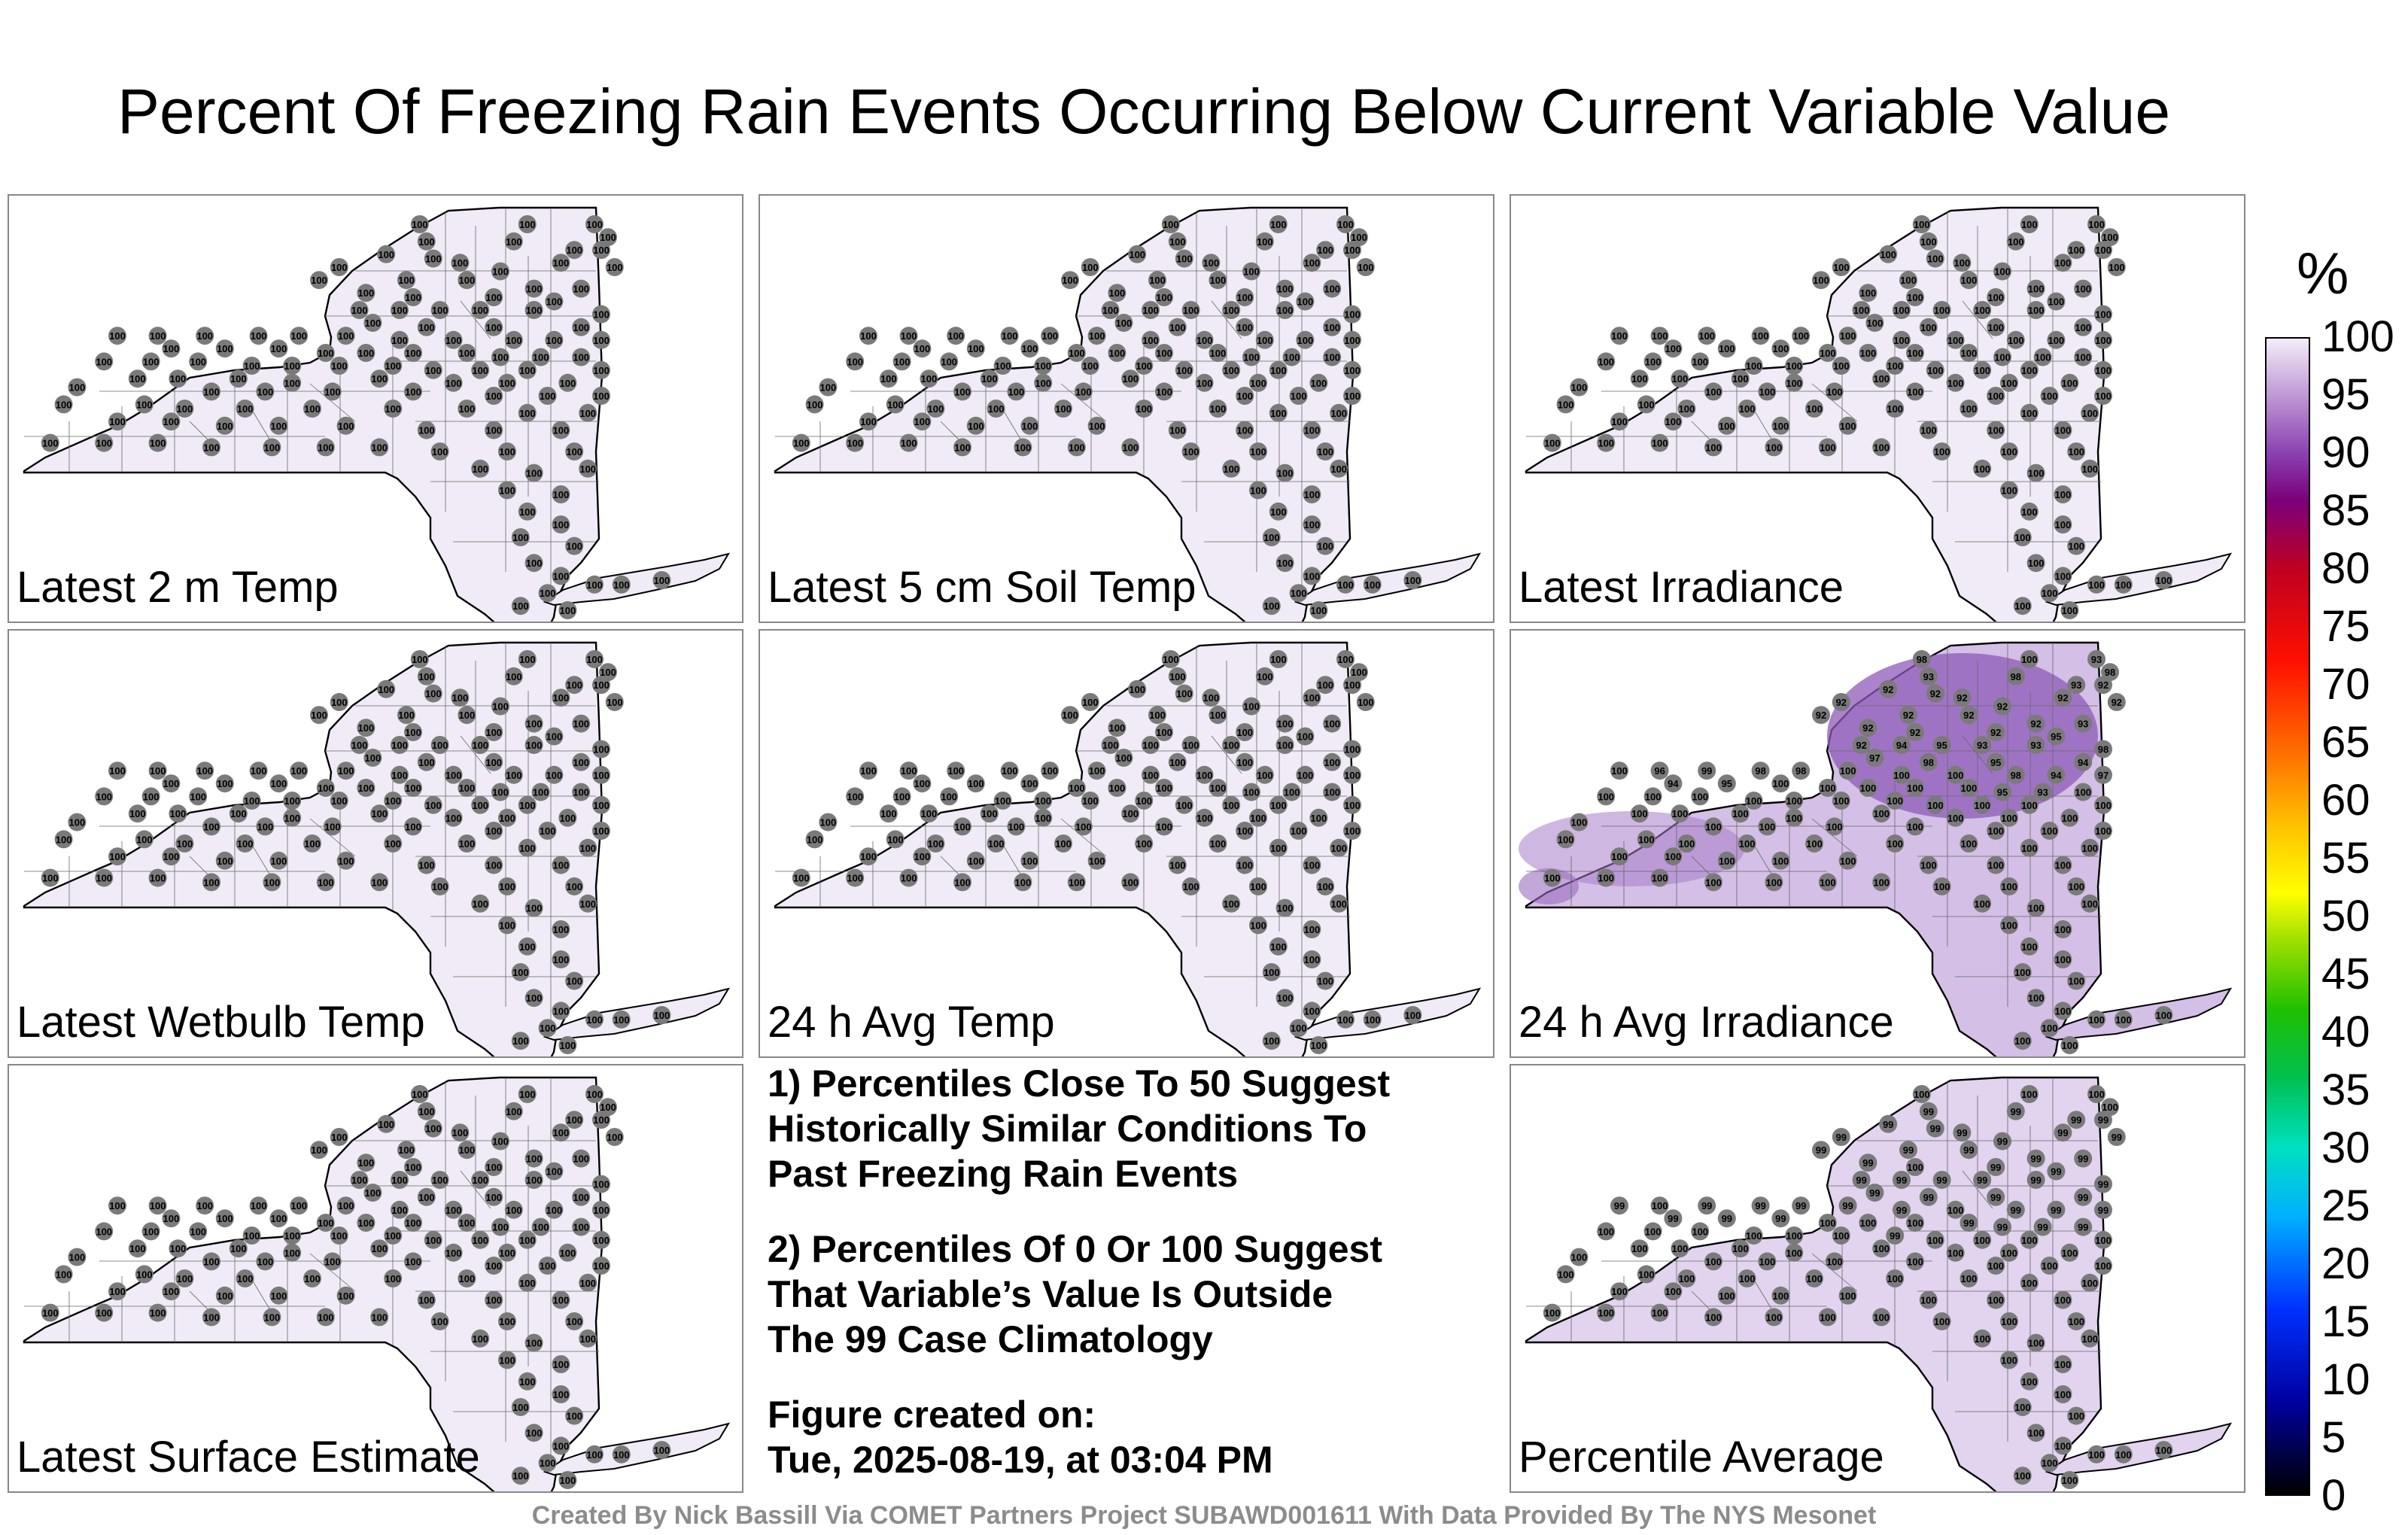  What do you see at coordinates (1915, 732) in the screenshot?
I see `station-value: 92` at bounding box center [1915, 732].